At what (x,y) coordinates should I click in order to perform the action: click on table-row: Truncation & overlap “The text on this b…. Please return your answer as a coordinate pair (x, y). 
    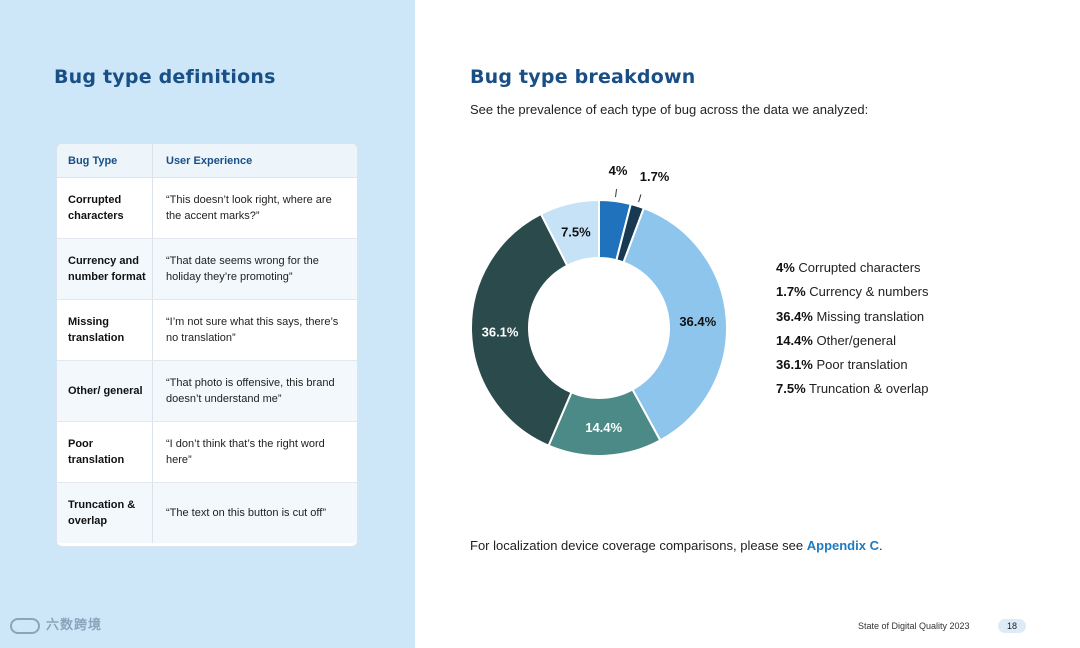
    Looking at the image, I should click on (207, 513).